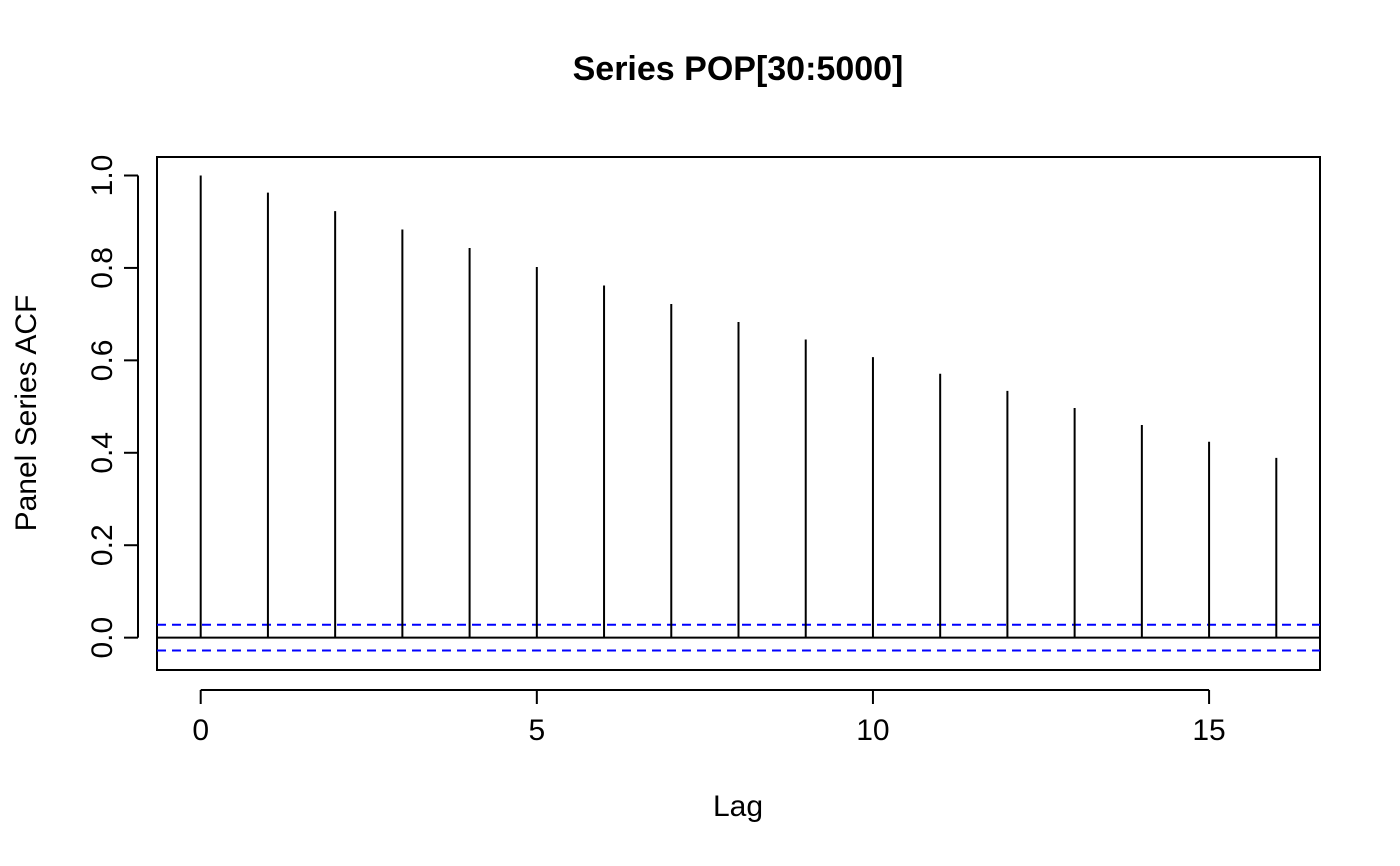  Describe the element at coordinates (102, 360) in the screenshot. I see `y-tick-label: 0.6` at that location.